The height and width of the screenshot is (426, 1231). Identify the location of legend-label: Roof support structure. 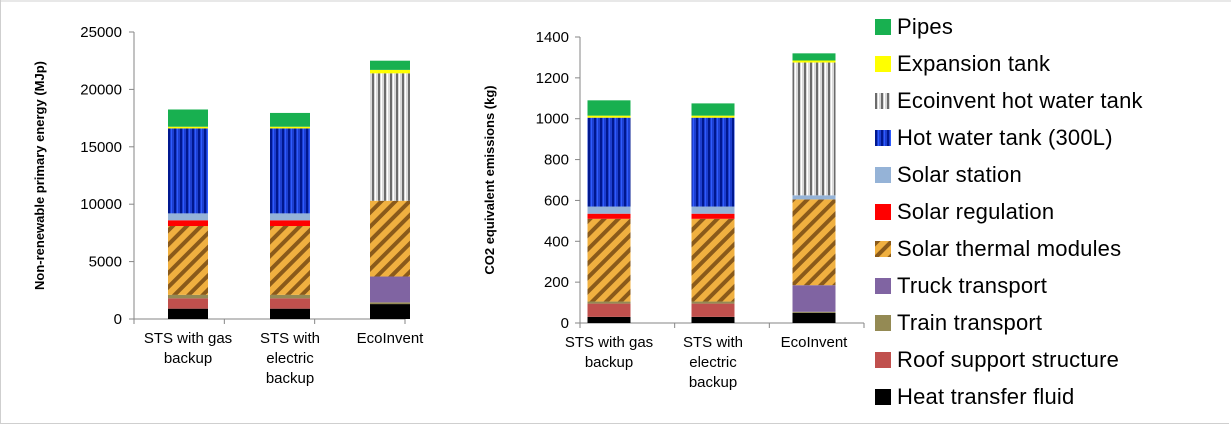
(1008, 359).